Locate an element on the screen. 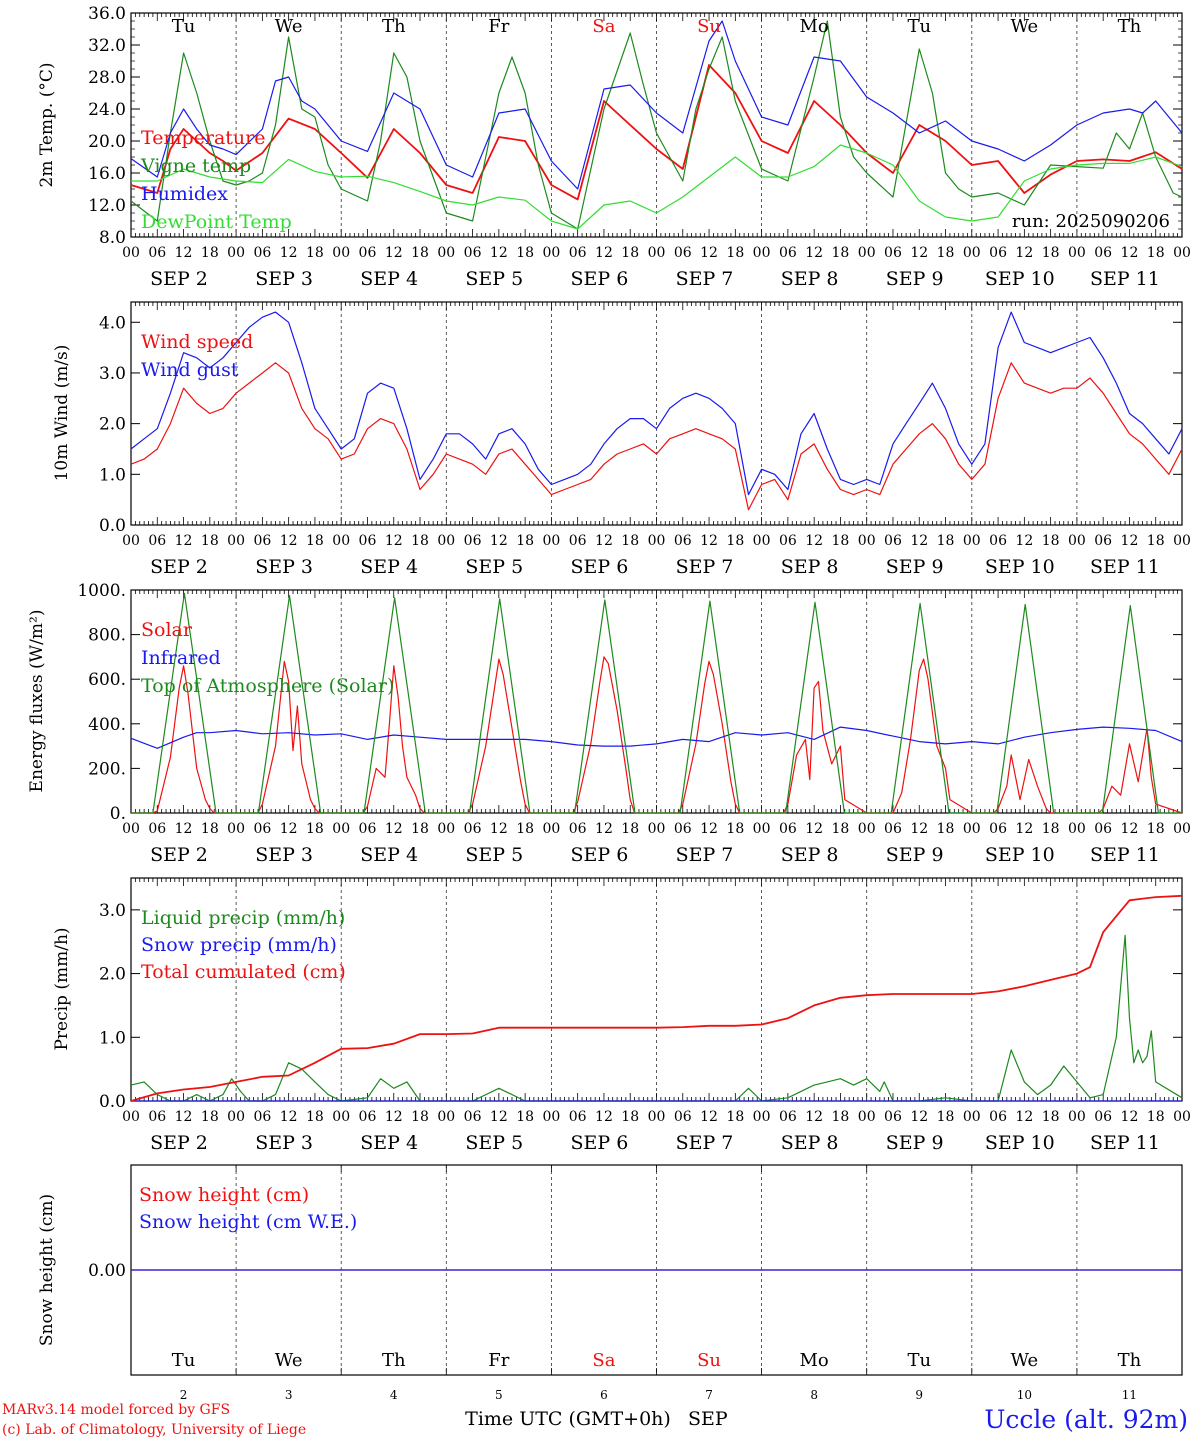  y-tick-label: 200. is located at coordinates (107, 769).